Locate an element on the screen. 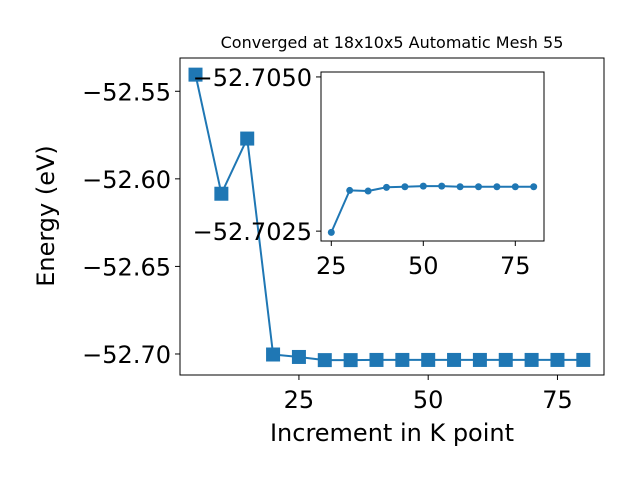 The height and width of the screenshot is (480, 640). main-y-tick-label: −52.55 is located at coordinates (126, 92).